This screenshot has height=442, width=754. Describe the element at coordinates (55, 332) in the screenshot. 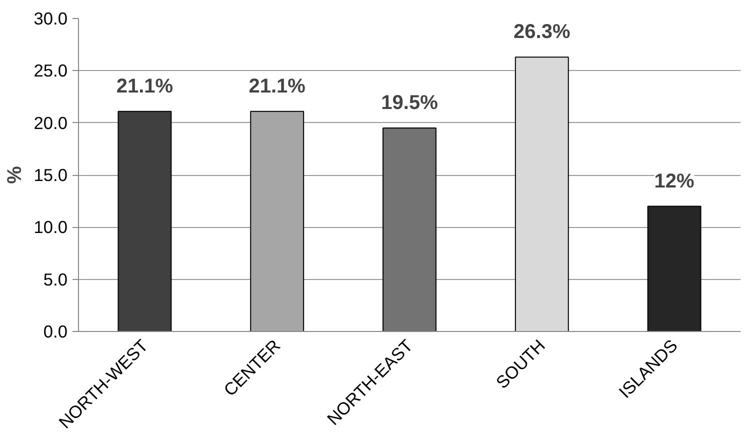

I see `y-tick-label: 0.0` at that location.